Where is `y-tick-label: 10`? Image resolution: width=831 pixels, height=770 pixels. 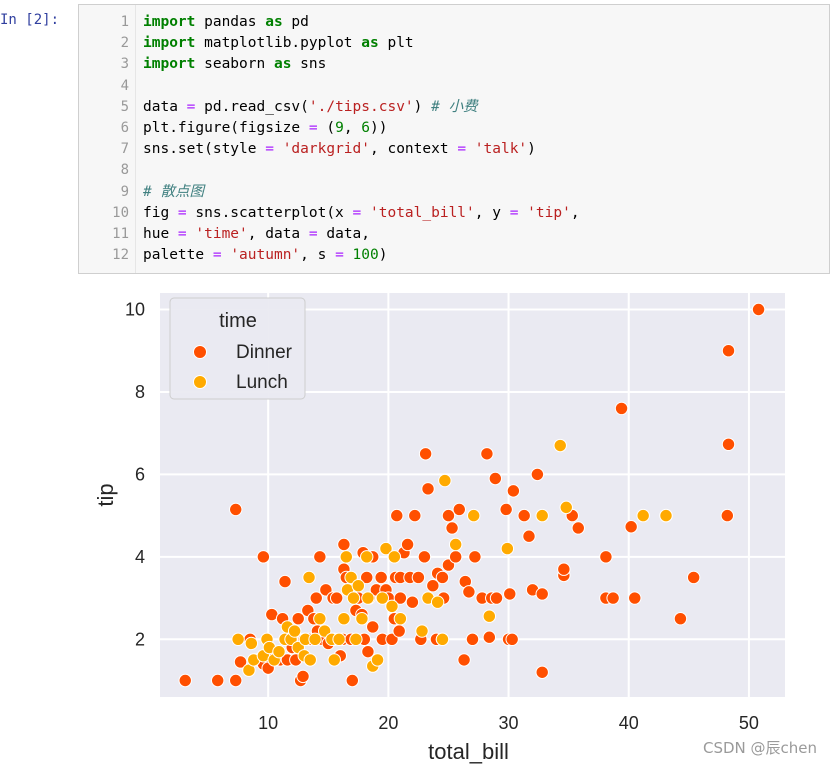 y-tick-label: 10 is located at coordinates (135, 309).